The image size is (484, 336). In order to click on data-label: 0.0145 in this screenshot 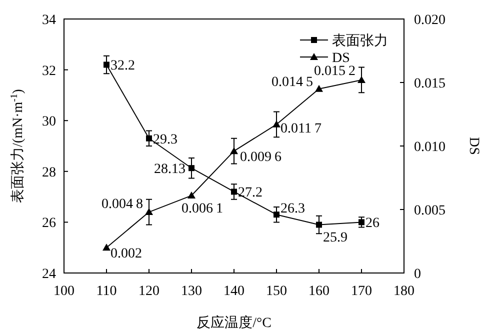, I will do `click(292, 82)`.